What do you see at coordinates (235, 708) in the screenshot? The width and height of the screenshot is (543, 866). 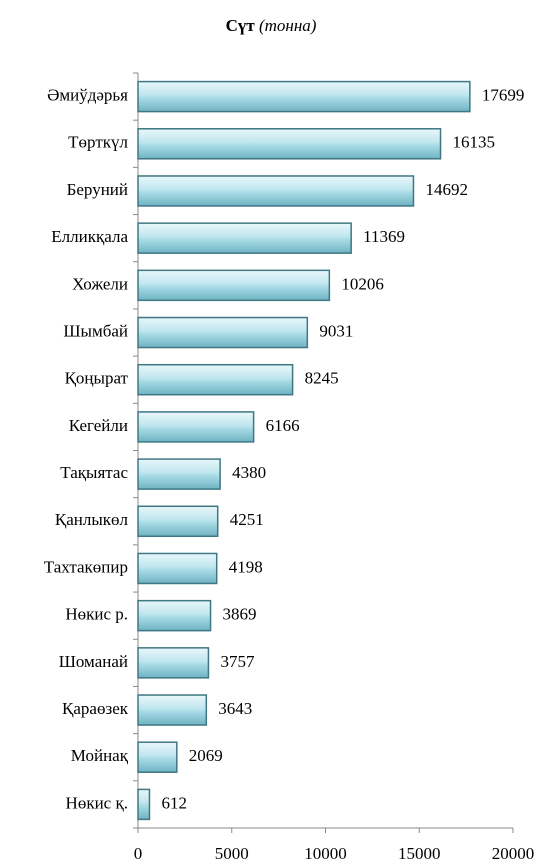 I see `value-label: 3643` at bounding box center [235, 708].